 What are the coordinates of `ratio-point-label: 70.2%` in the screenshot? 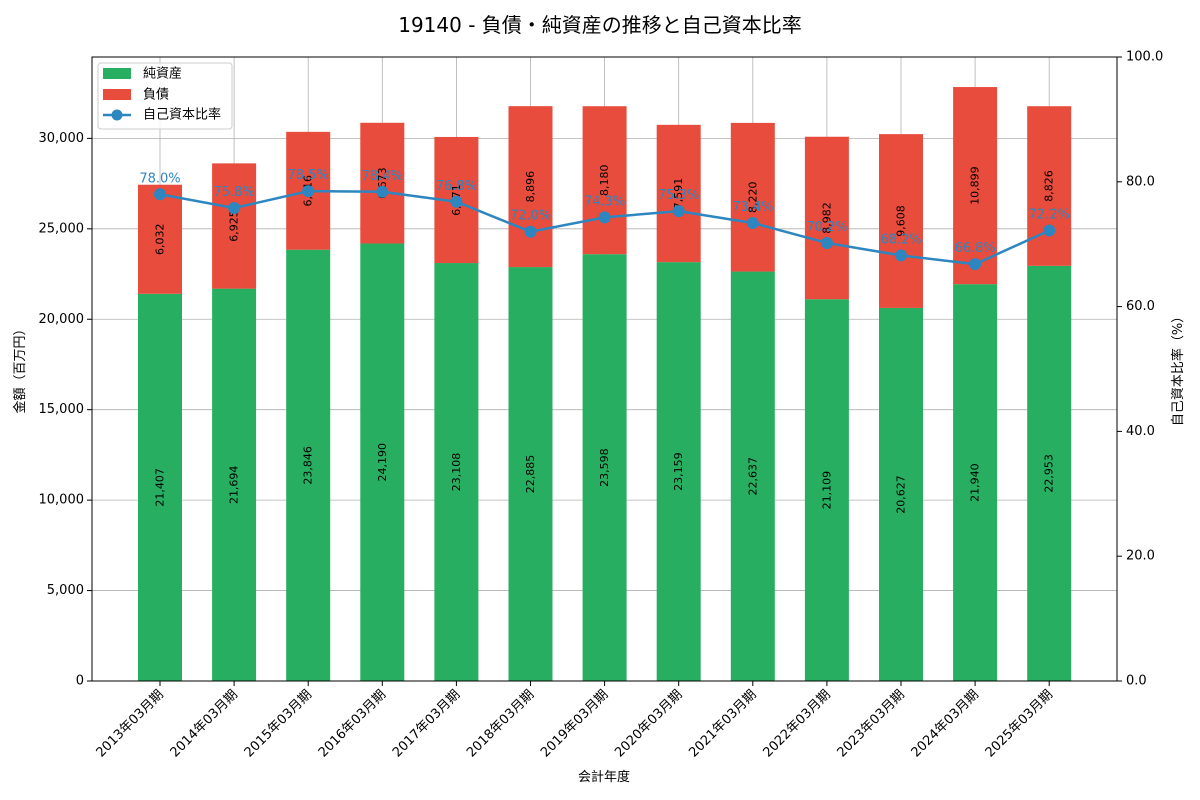 It's located at (826, 227).